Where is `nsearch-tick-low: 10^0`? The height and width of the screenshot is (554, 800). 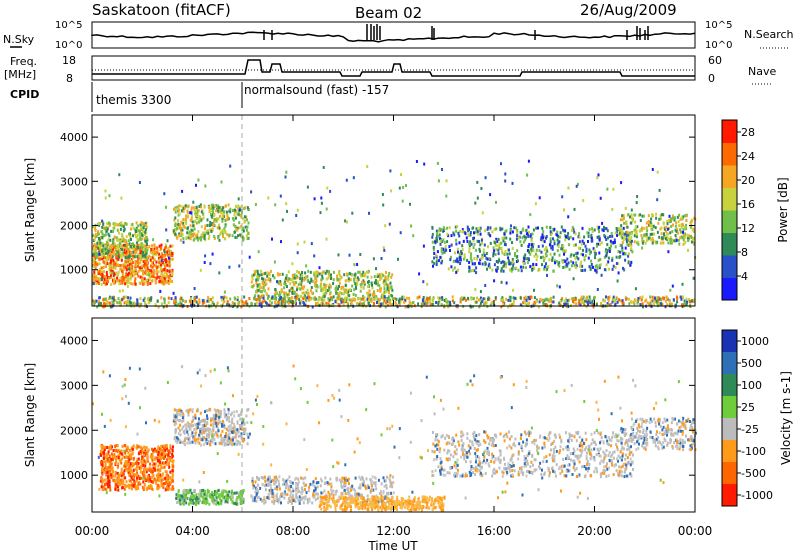
nsearch-tick-low: 10^0 is located at coordinates (718, 45).